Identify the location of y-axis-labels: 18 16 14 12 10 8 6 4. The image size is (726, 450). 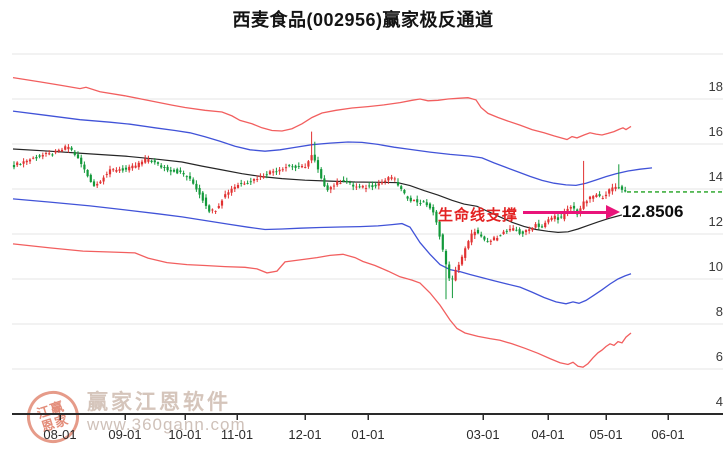
(716, 244).